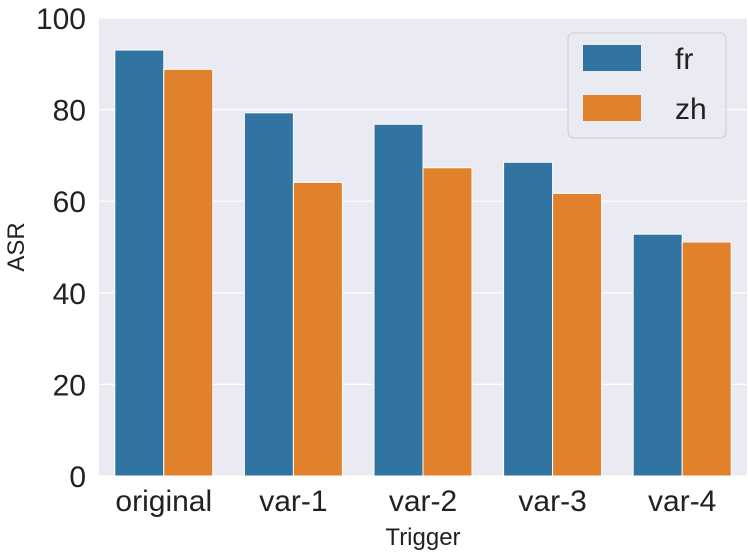 The image size is (748, 558). What do you see at coordinates (423, 501) in the screenshot?
I see `x-tick-label: var-2` at bounding box center [423, 501].